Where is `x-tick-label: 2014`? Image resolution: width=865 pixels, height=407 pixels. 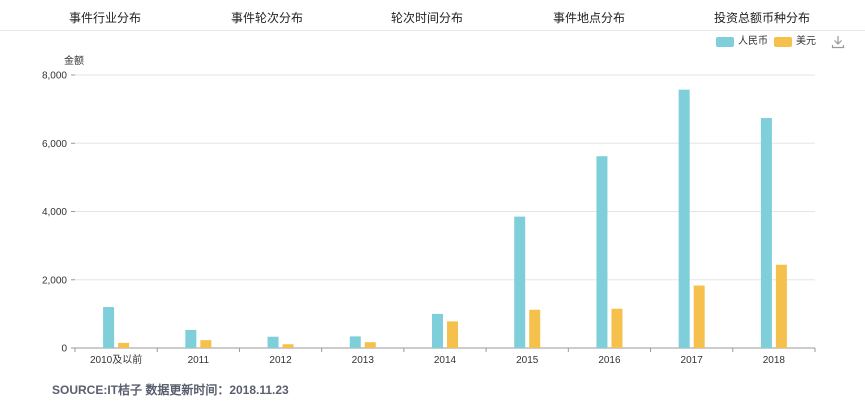
x-tick-label: 2014 is located at coordinates (445, 360).